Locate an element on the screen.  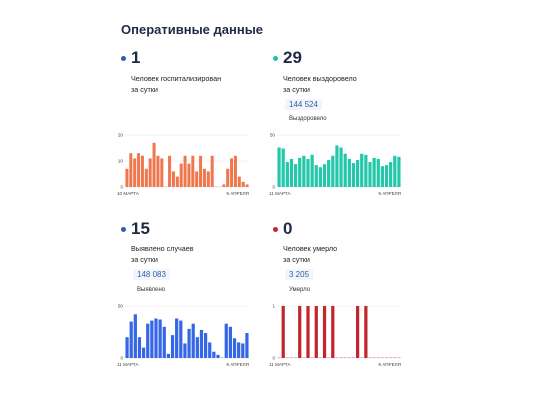
detected-total: 148 083 is located at coordinates (151, 274).